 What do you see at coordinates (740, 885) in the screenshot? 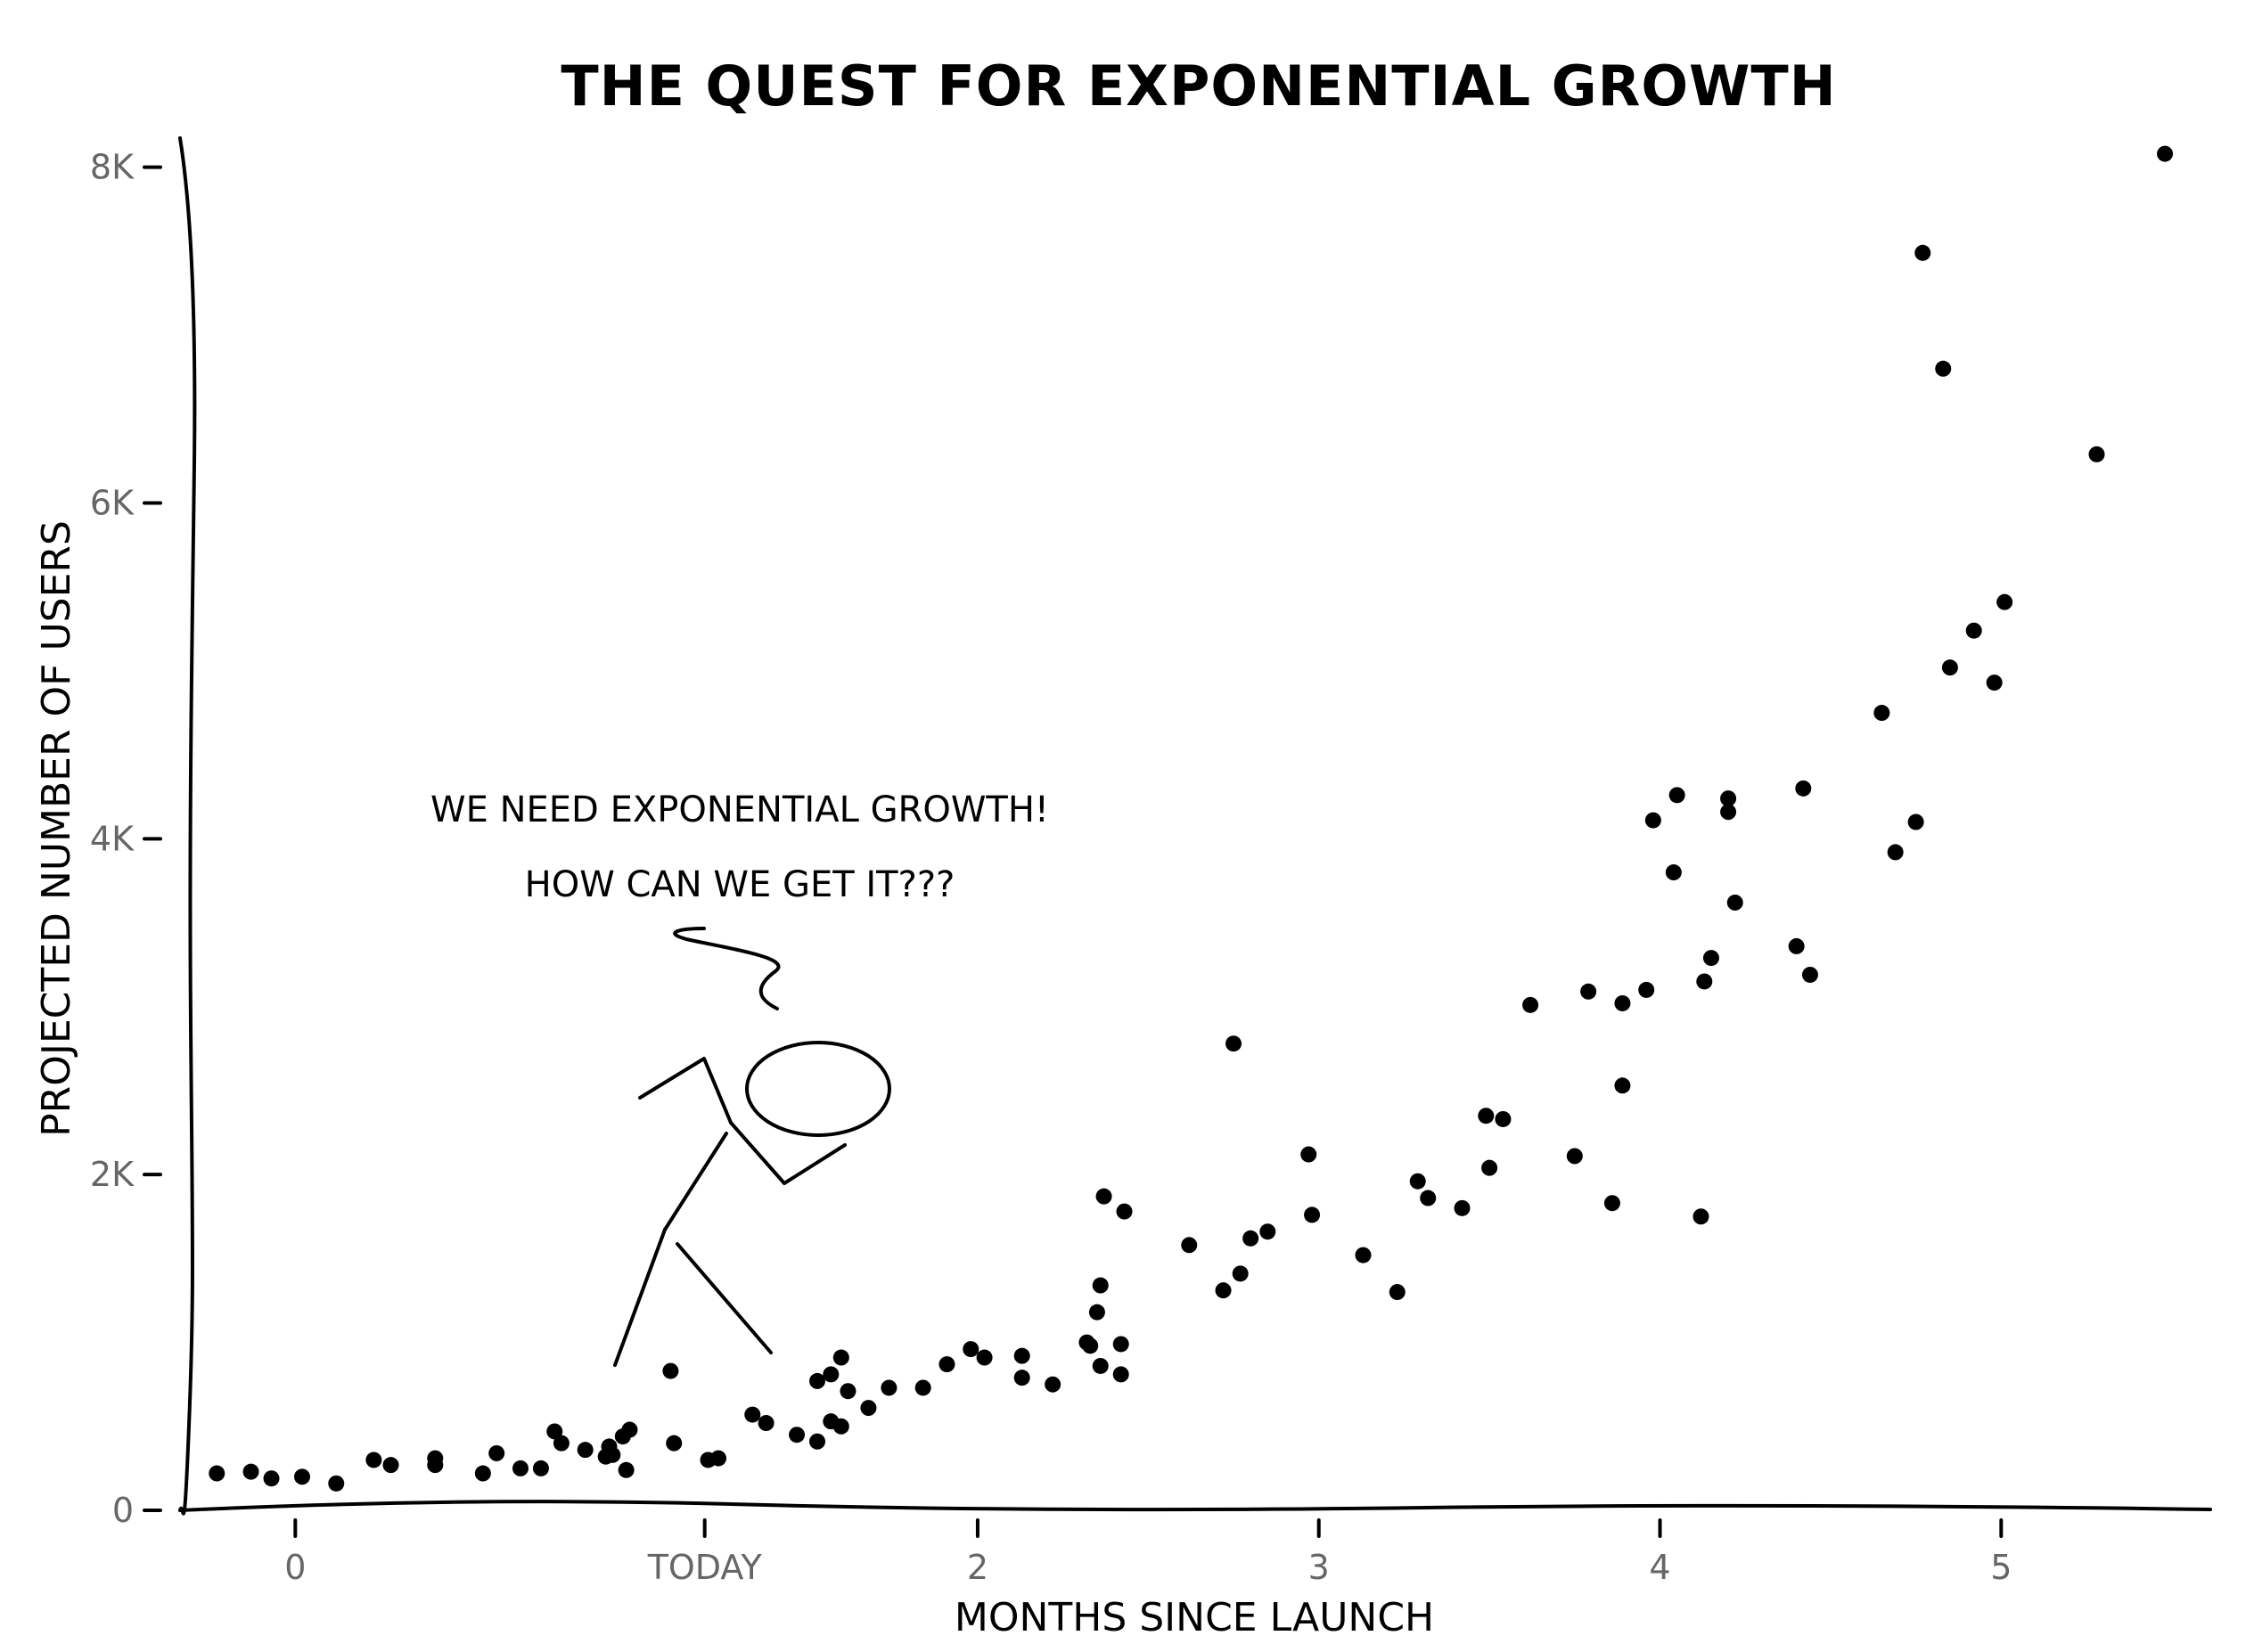
I see `speech-line-2: HOW CAN WE GET IT???` at bounding box center [740, 885].